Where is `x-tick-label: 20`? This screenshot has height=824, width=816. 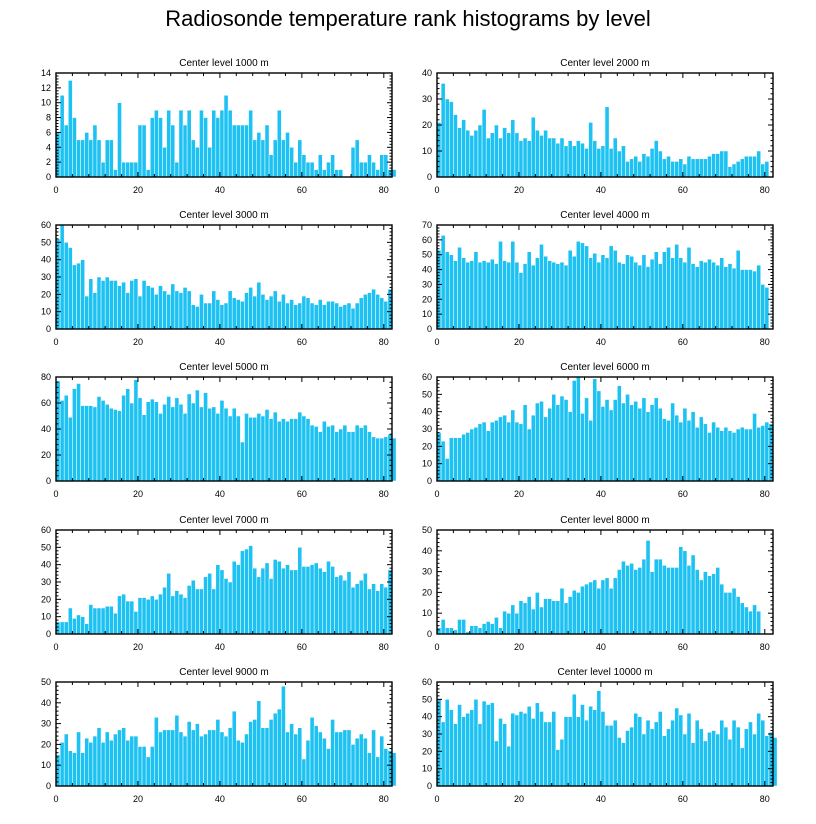 x-tick-label: 20 is located at coordinates (138, 494).